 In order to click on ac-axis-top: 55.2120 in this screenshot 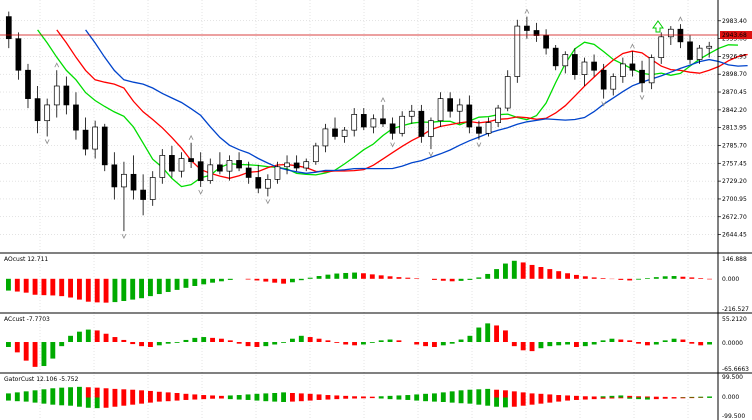, I will do `click(734, 319)`.